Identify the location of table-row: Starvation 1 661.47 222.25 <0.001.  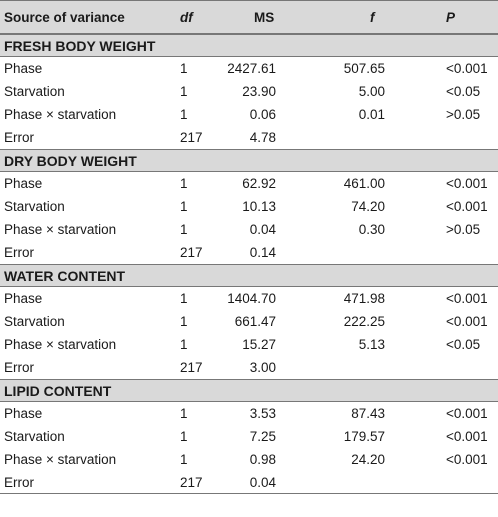
(249, 321).